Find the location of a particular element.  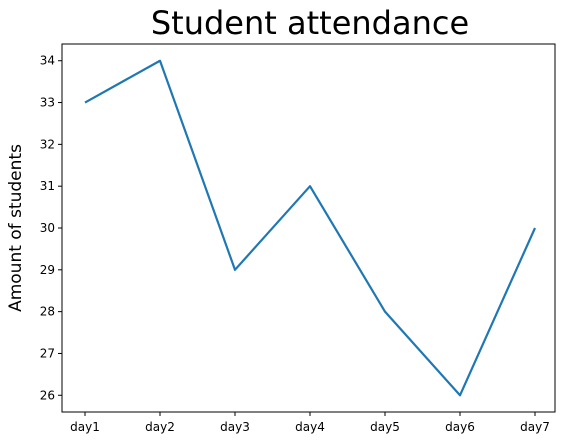

x-tick-label: day5 is located at coordinates (385, 427).